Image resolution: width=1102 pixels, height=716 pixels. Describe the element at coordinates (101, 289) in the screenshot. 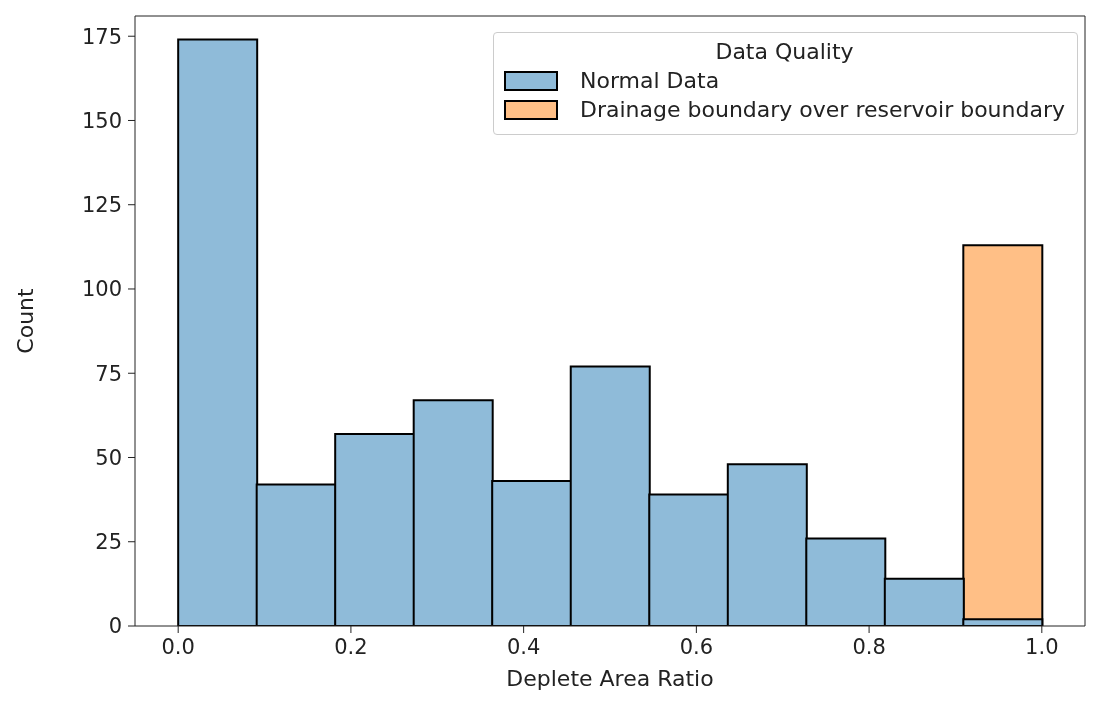

I see `y-tick-label: 100` at that location.